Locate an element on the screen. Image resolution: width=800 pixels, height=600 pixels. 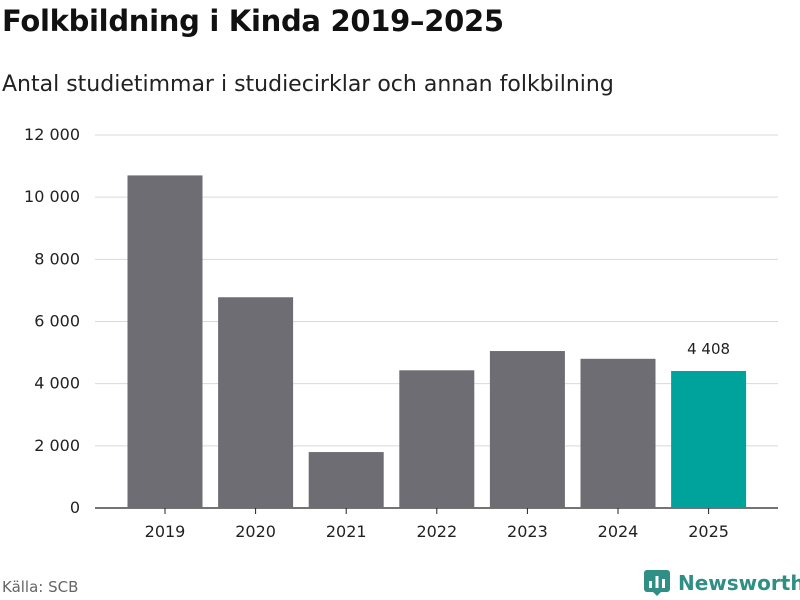
y-tick-label: 12 000 is located at coordinates (52, 134).